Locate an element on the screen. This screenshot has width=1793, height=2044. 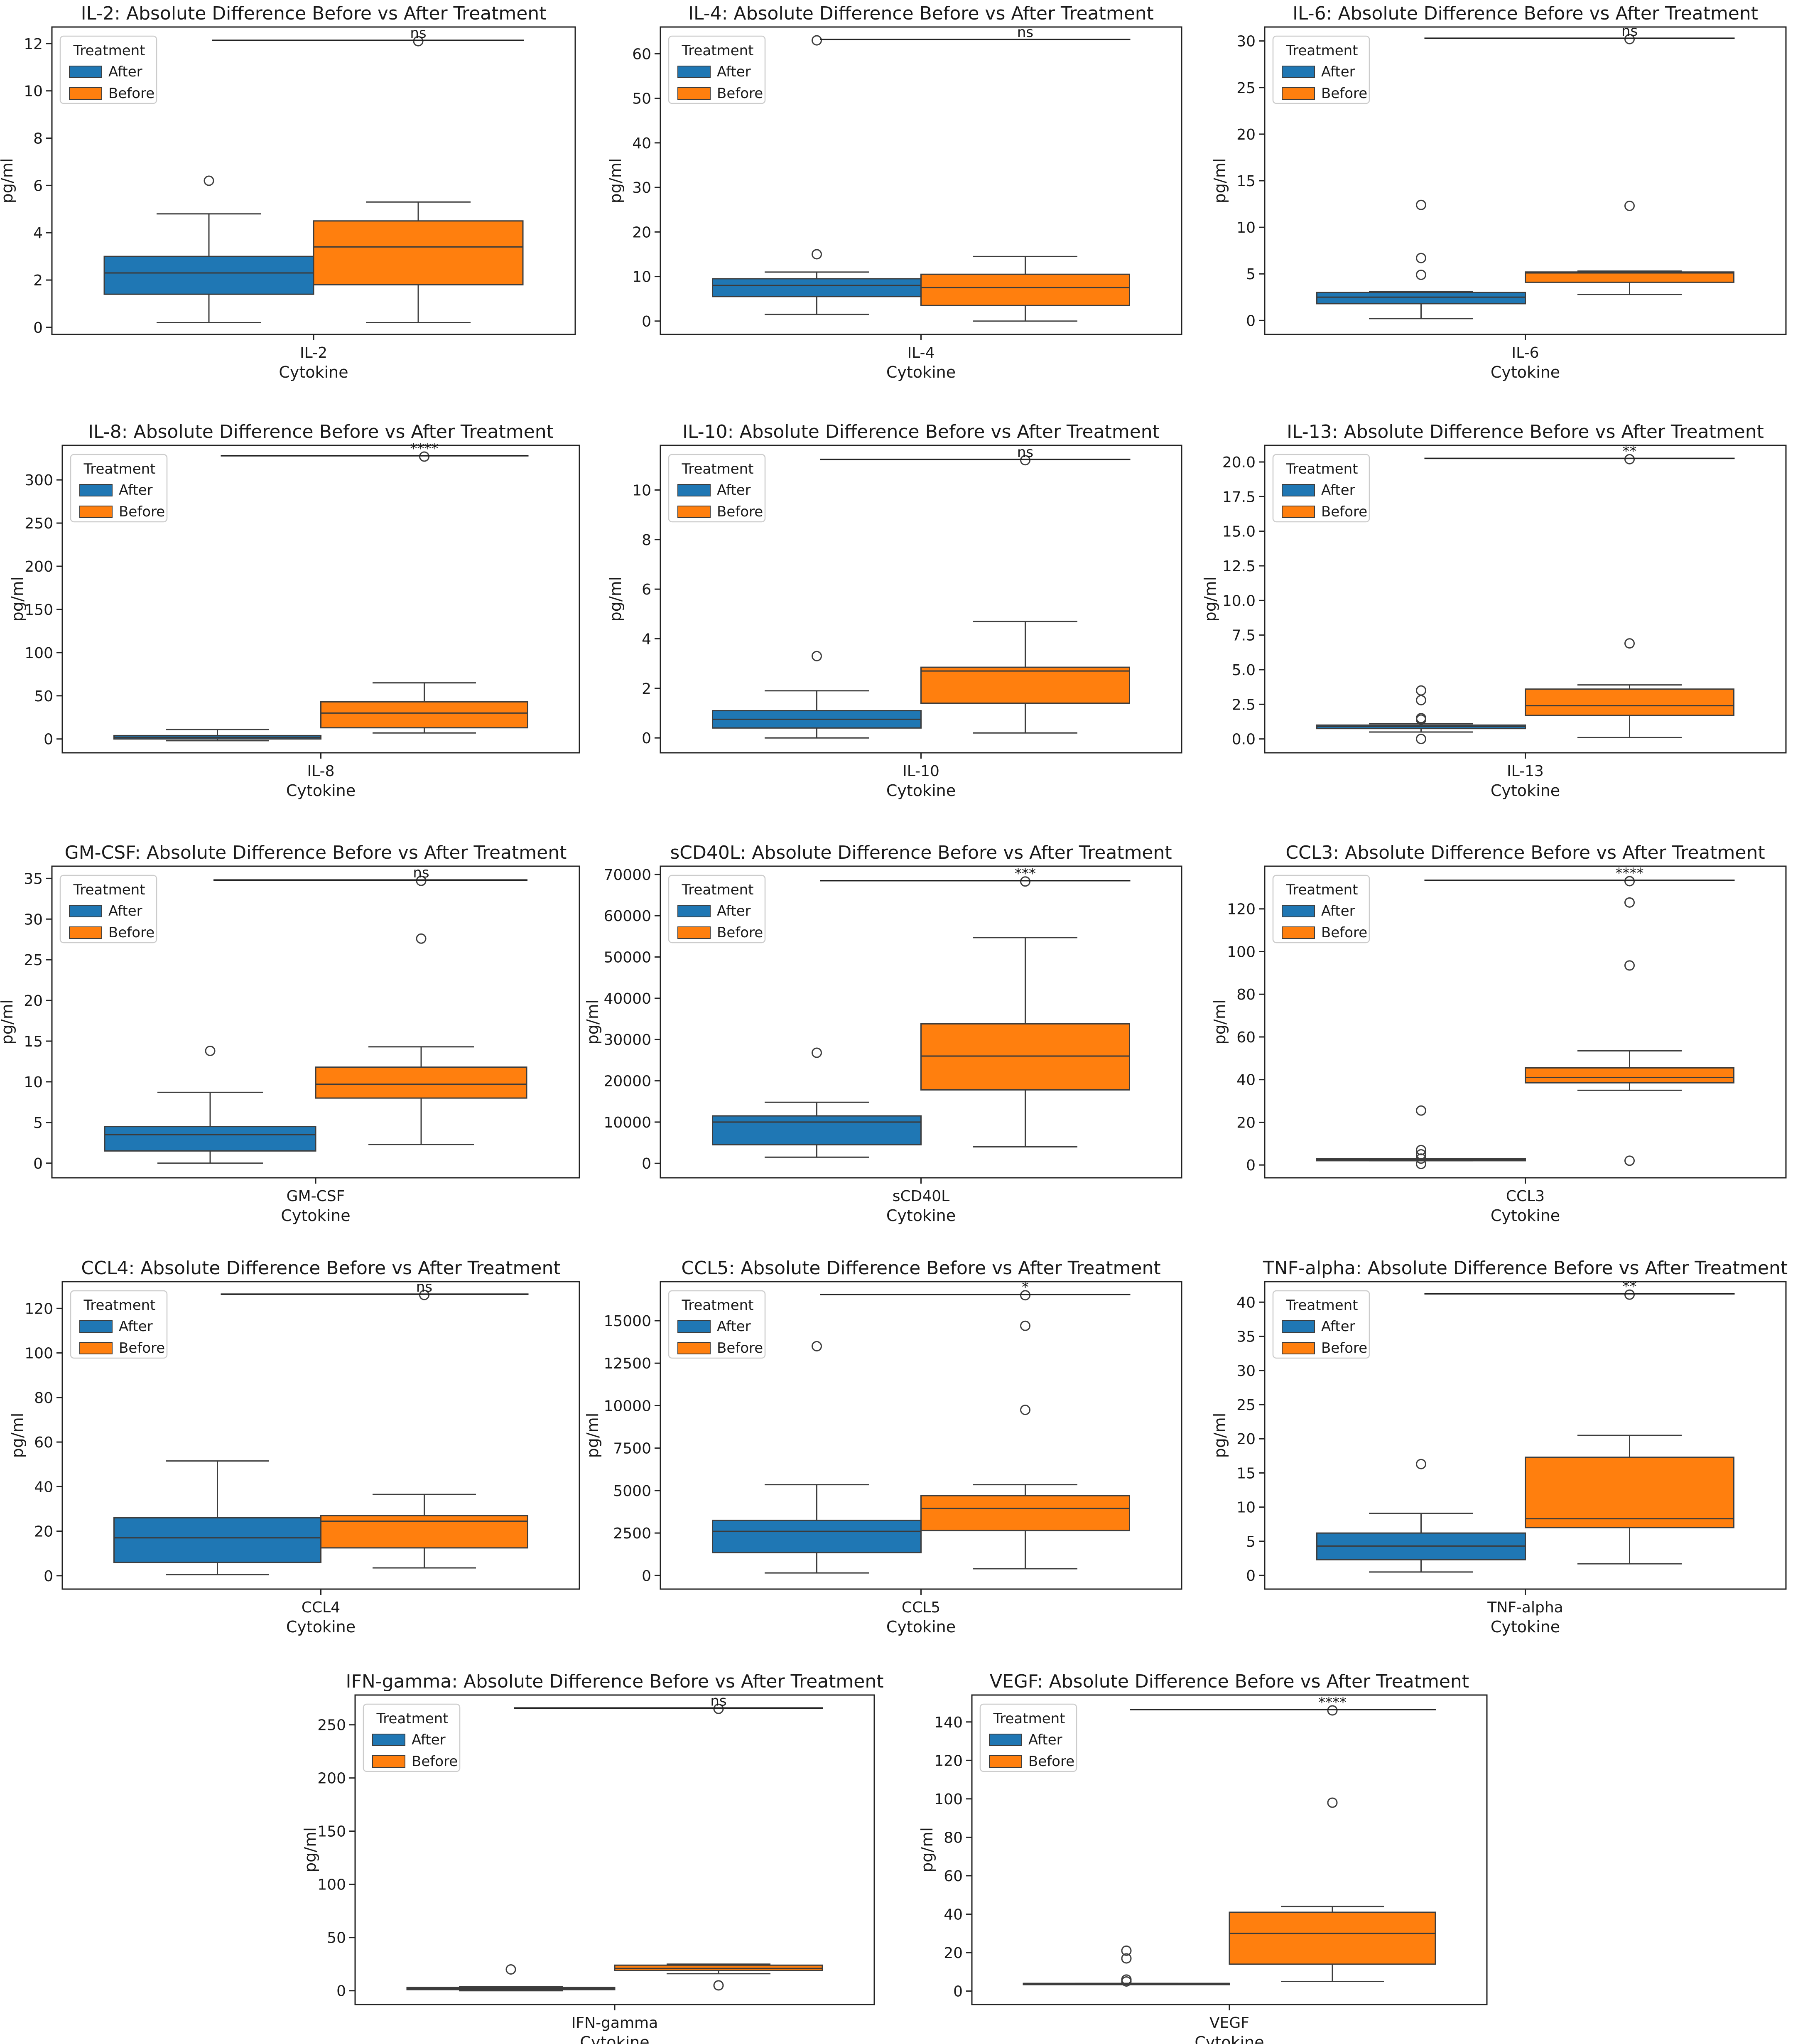
y-tick-label: 25 is located at coordinates (33, 960).